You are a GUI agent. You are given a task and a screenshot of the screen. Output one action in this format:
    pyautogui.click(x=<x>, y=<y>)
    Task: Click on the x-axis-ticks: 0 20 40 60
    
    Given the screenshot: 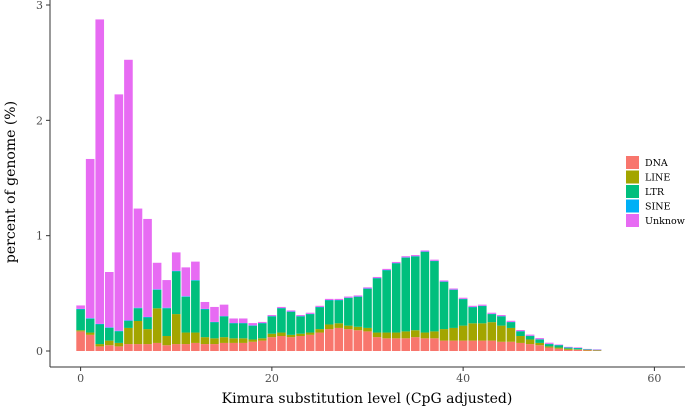 What is the action you would take?
    pyautogui.click(x=369, y=376)
    